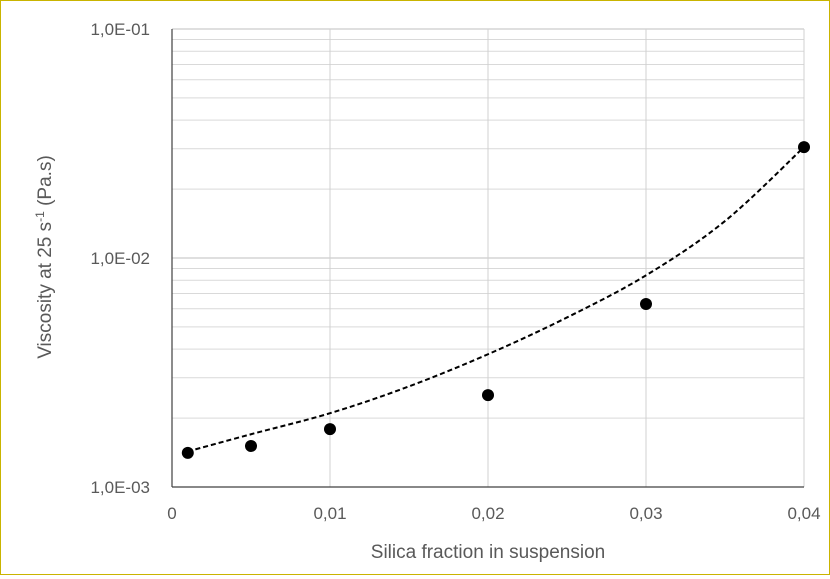 The width and height of the screenshot is (830, 579). What do you see at coordinates (487, 513) in the screenshot?
I see `x-tick-label: 0,02` at bounding box center [487, 513].